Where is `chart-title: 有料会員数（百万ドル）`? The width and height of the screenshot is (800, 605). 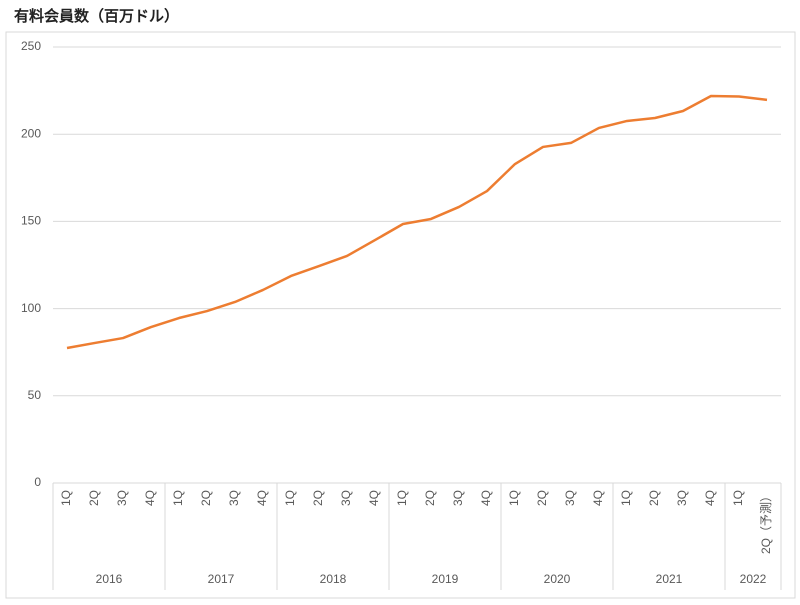 chart-title: 有料会員数（百万ドル） is located at coordinates (96, 16).